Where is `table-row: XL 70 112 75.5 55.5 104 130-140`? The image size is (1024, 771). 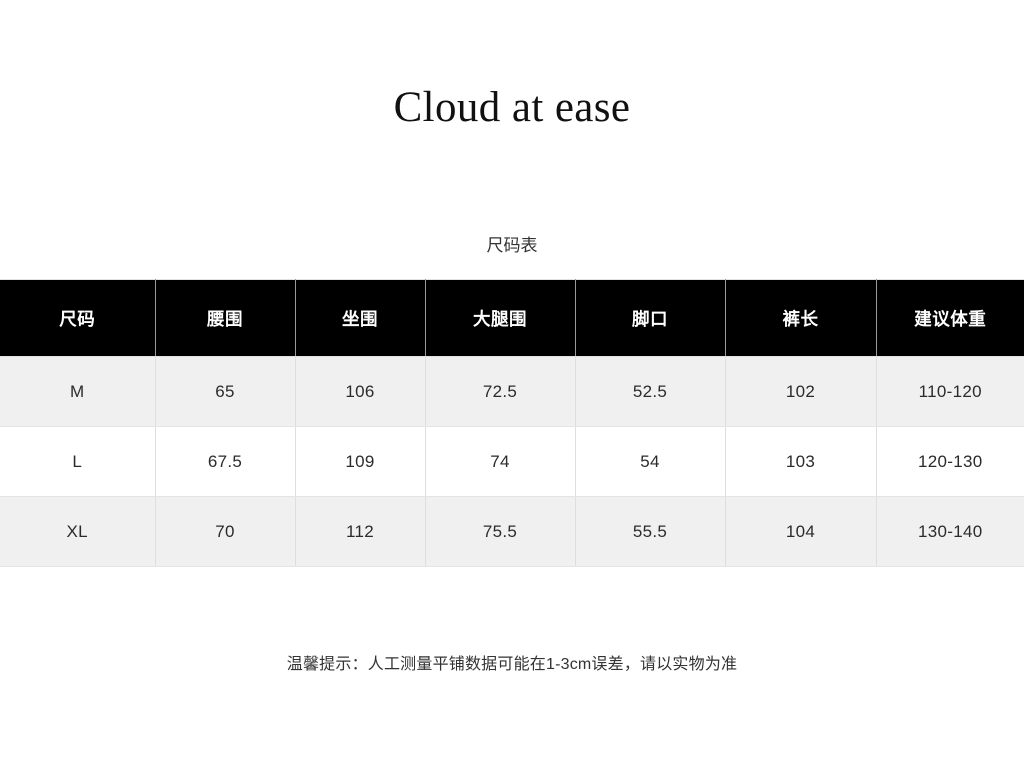
table-row: XL 70 112 75.5 55.5 104 130-140 is located at coordinates (512, 531).